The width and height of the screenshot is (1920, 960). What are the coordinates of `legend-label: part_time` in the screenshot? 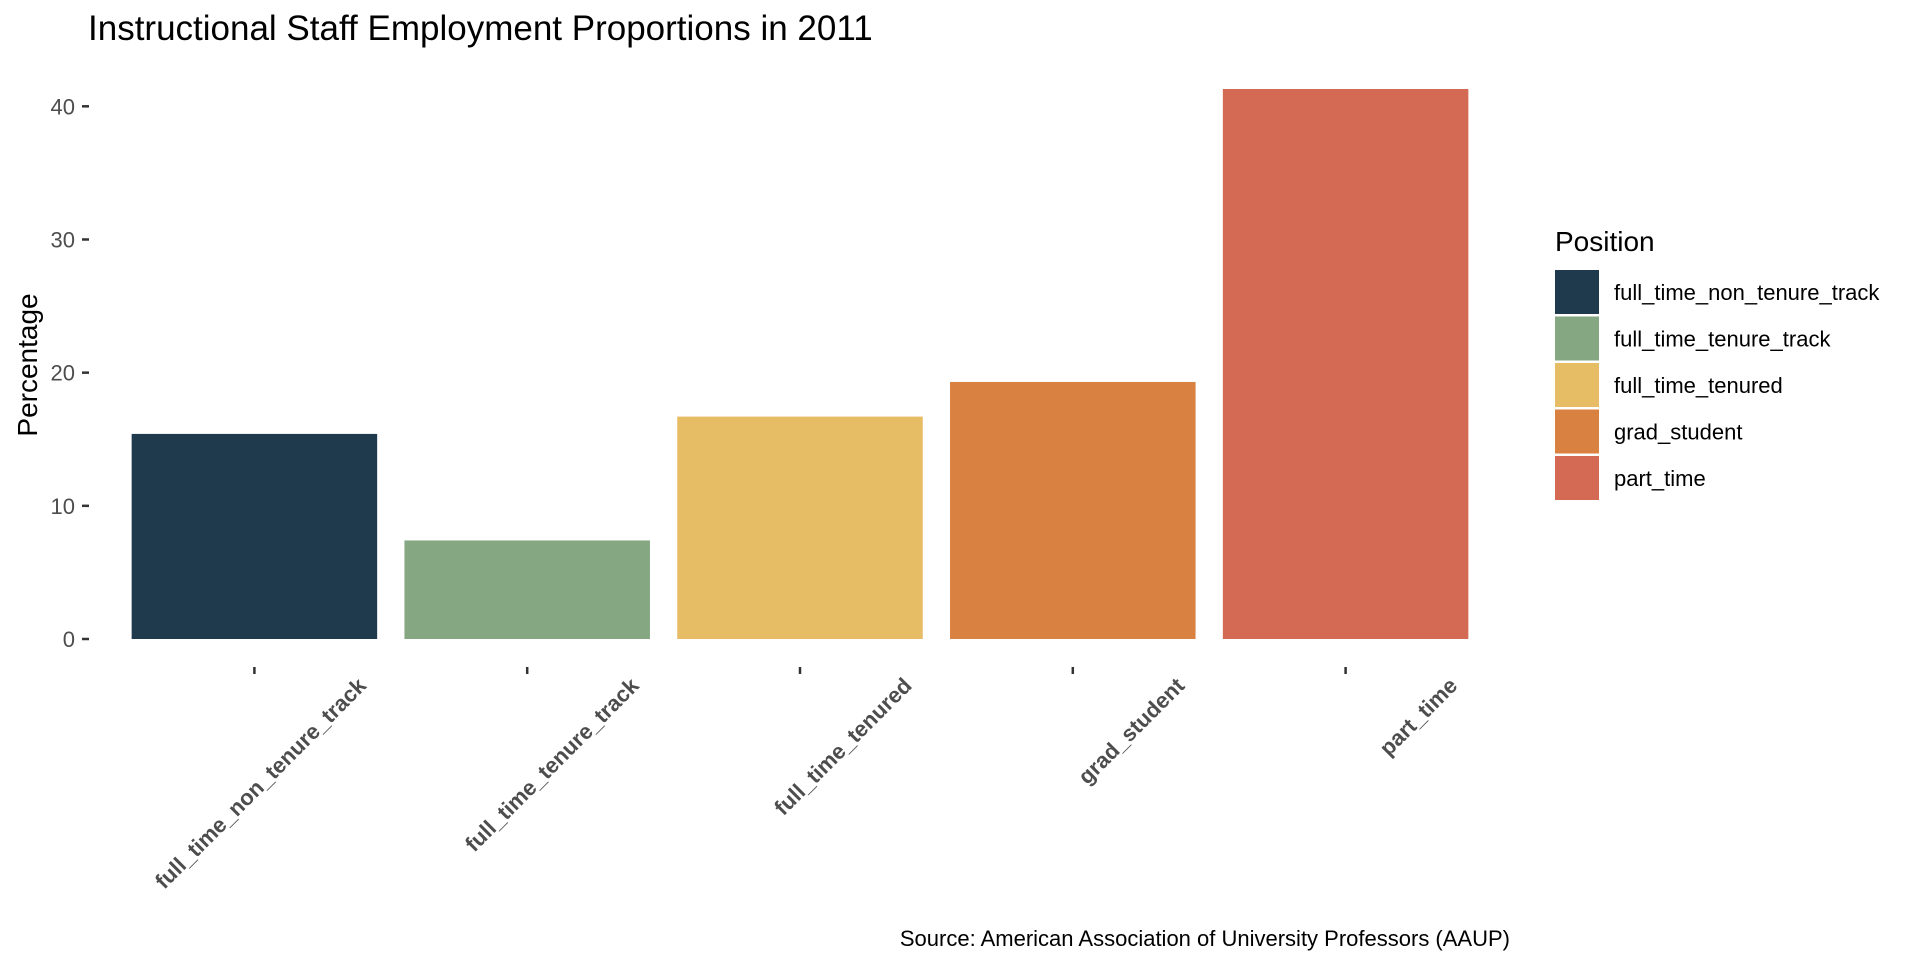 It's located at (1660, 478).